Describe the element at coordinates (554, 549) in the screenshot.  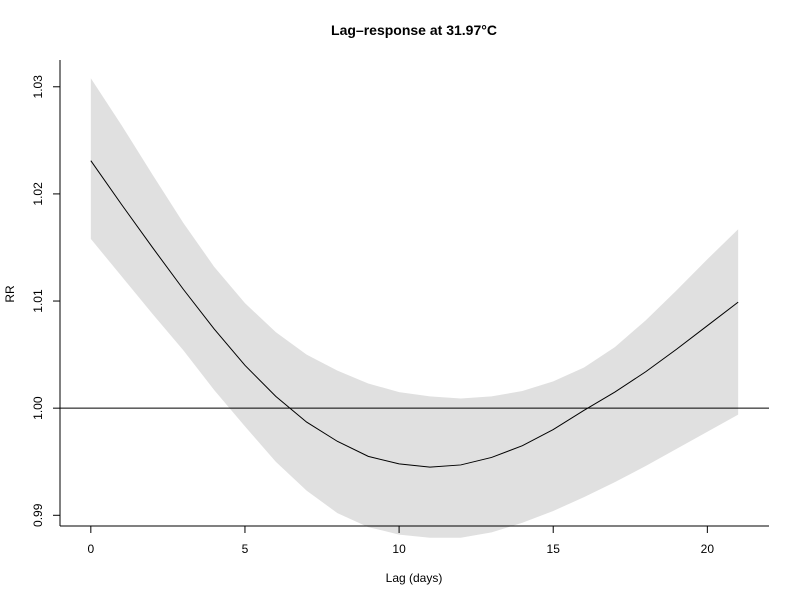
I see `x-tick-label: 15` at that location.